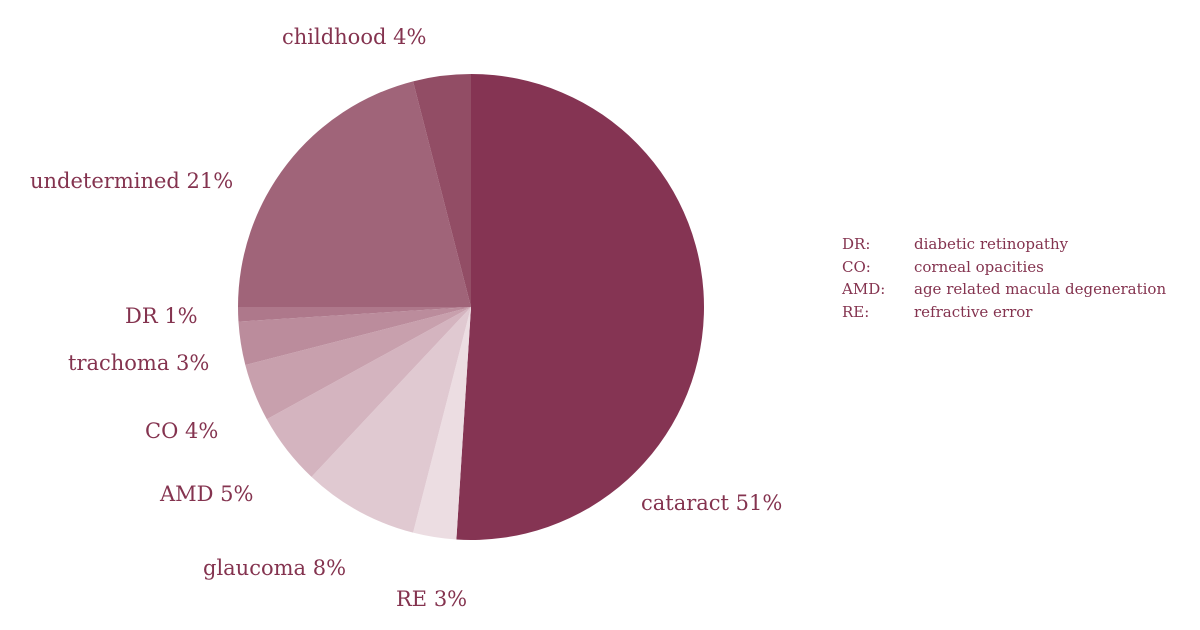 The height and width of the screenshot is (630, 1200). Describe the element at coordinates (161, 316) in the screenshot. I see `slice-label-dr: DR 1%` at that location.